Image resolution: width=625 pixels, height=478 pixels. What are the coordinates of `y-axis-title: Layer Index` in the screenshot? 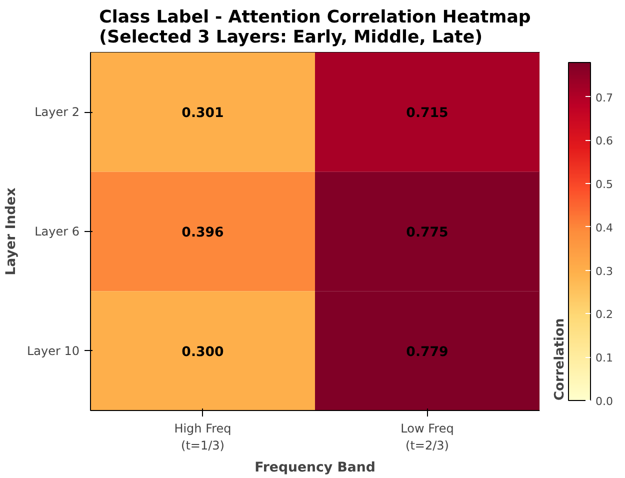 It's located at (11, 231).